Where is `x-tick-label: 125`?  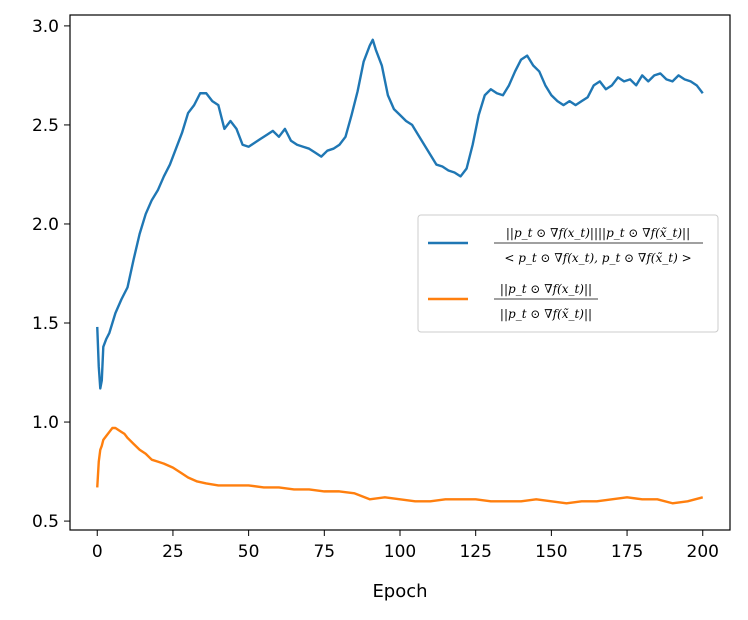 x-tick-label: 125 is located at coordinates (475, 552).